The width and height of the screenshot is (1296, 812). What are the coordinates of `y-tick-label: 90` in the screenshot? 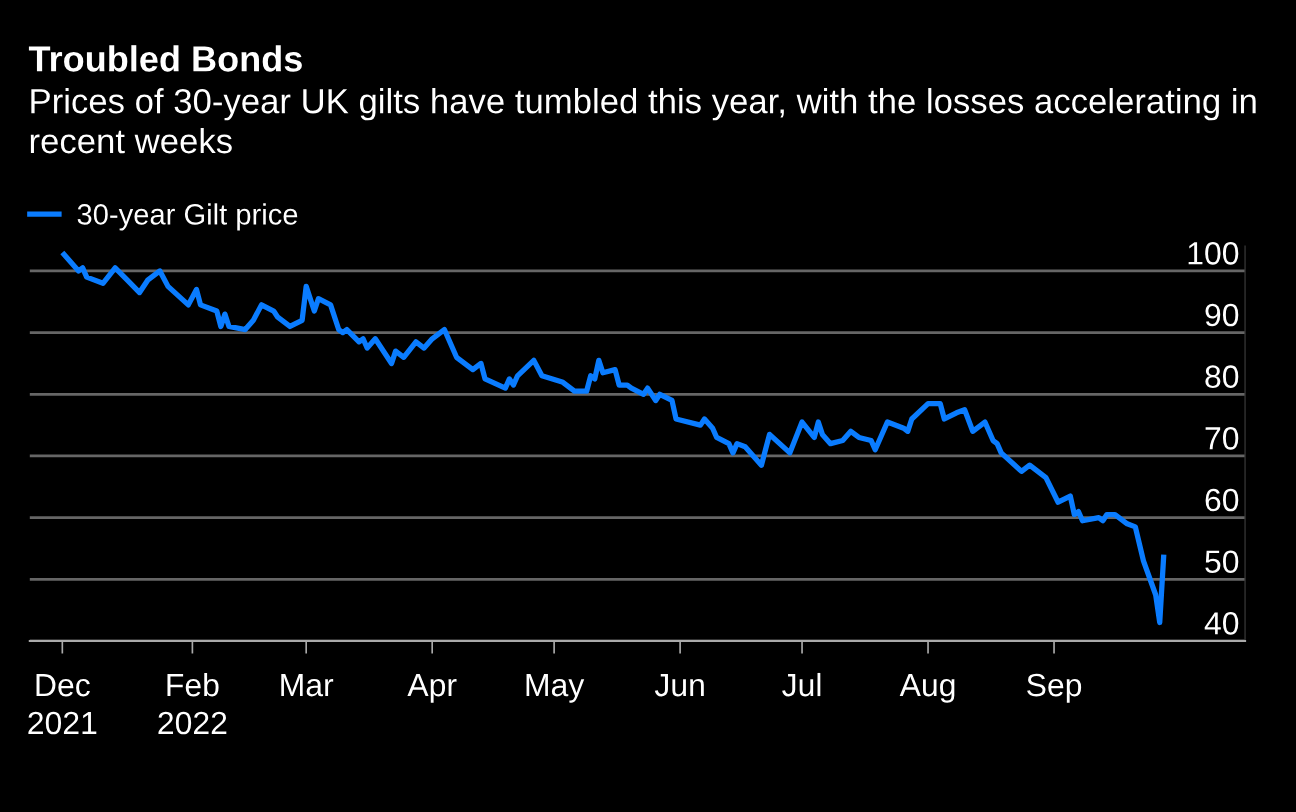 It's located at (1222, 315).